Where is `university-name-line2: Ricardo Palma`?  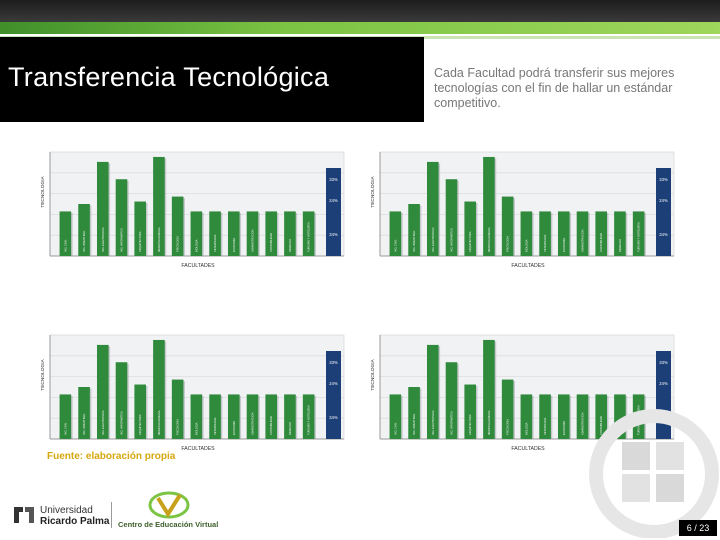
university-name-line2: Ricardo Palma is located at coordinates (75, 521).